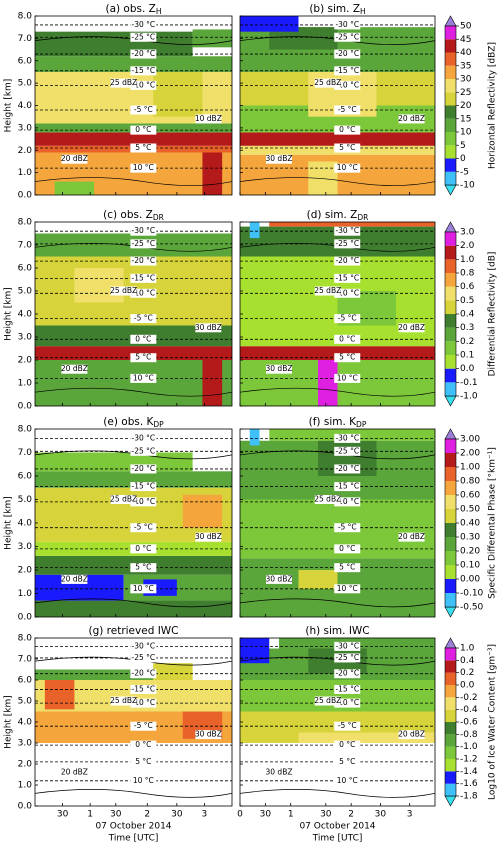 This screenshot has width=500, height=845. I want to click on y-tick-label: 1.0, so click(25, 173).